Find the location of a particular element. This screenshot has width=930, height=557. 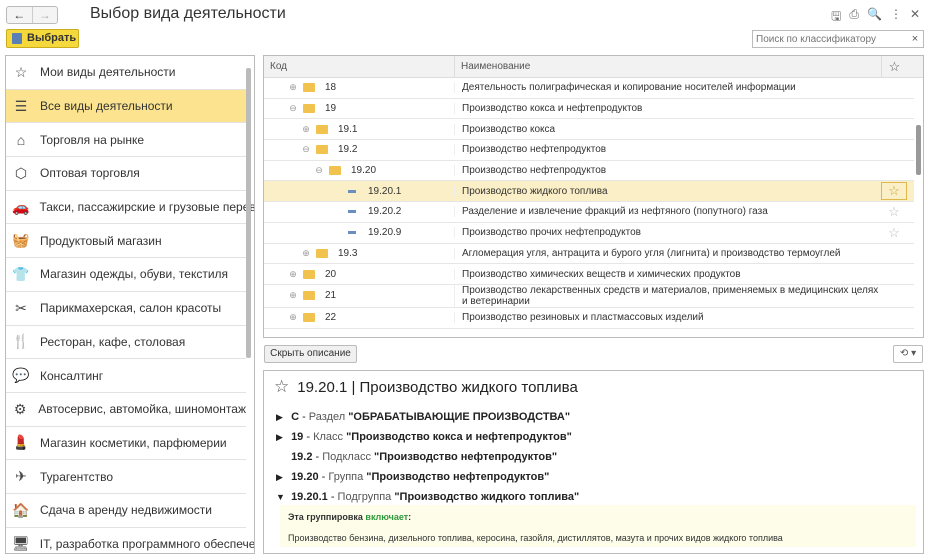

sidebar-item-label: Автосервис, автомойка, шиномонтаж is located at coordinates (142, 409).